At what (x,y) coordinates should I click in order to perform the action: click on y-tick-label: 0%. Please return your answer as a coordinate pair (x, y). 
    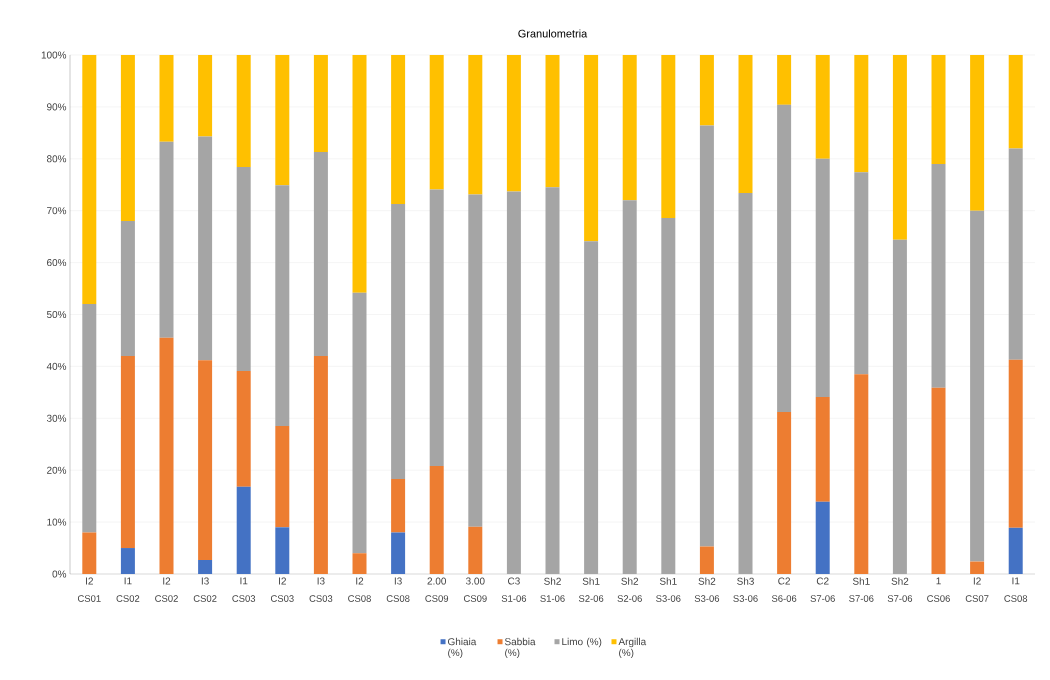
    Looking at the image, I should click on (59, 574).